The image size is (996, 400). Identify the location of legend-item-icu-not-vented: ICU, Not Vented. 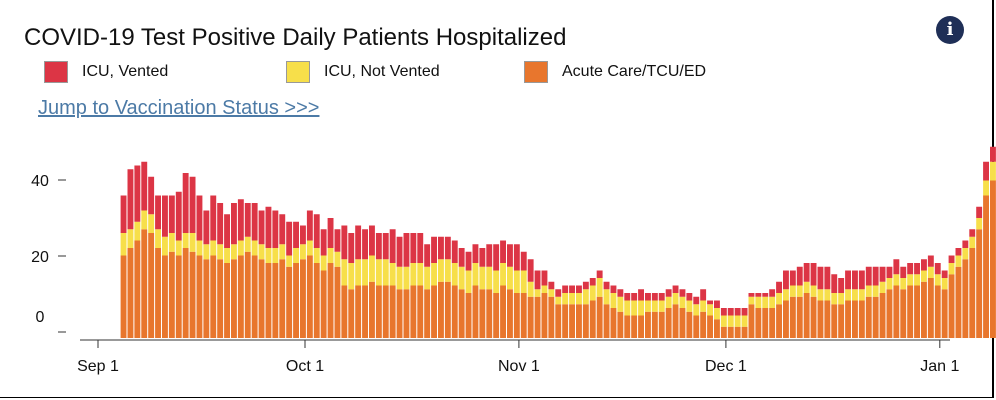
(363, 72).